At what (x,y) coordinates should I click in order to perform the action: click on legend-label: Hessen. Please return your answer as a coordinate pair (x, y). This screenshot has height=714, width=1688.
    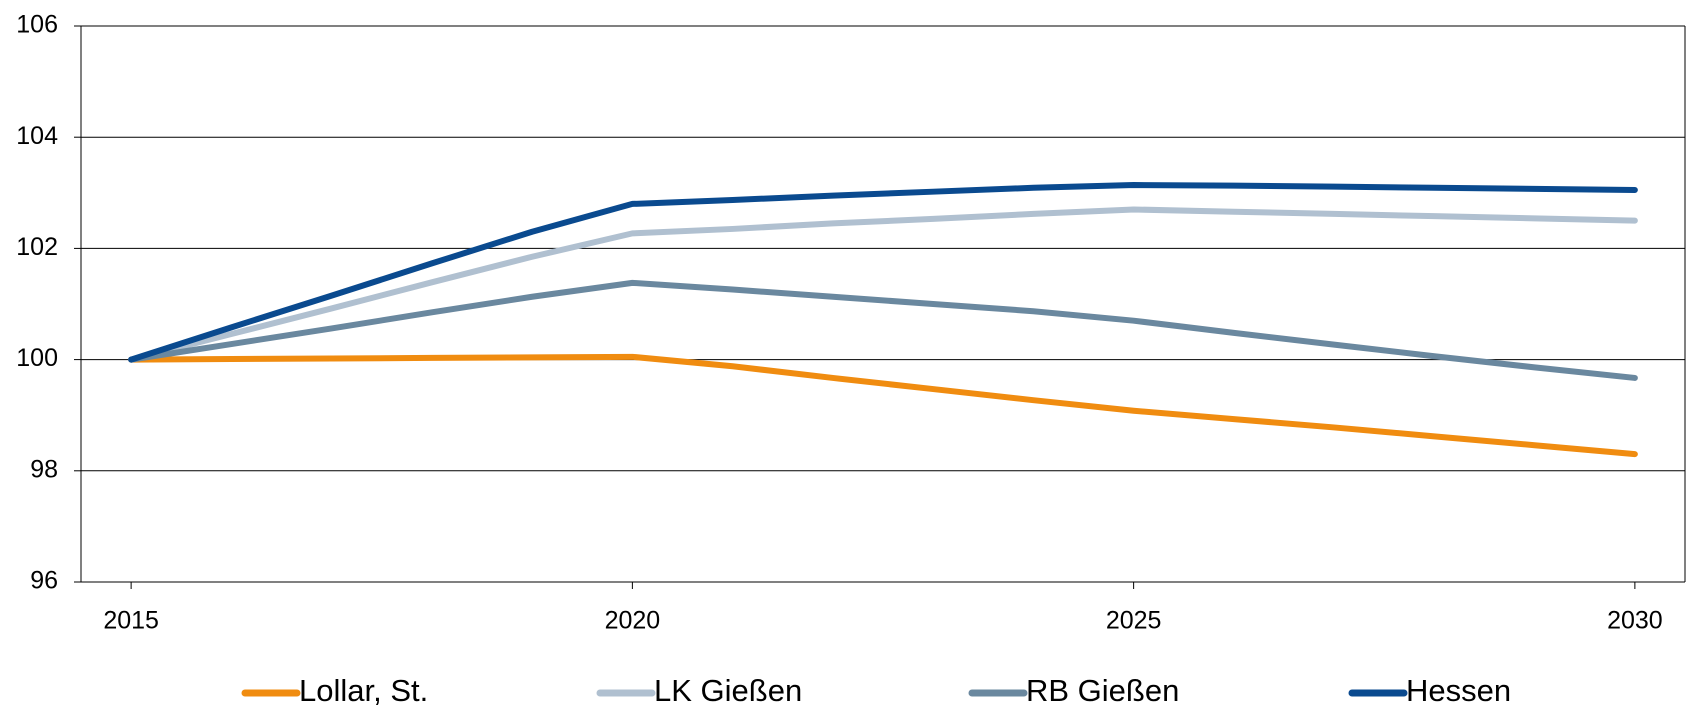
    Looking at the image, I should click on (1458, 690).